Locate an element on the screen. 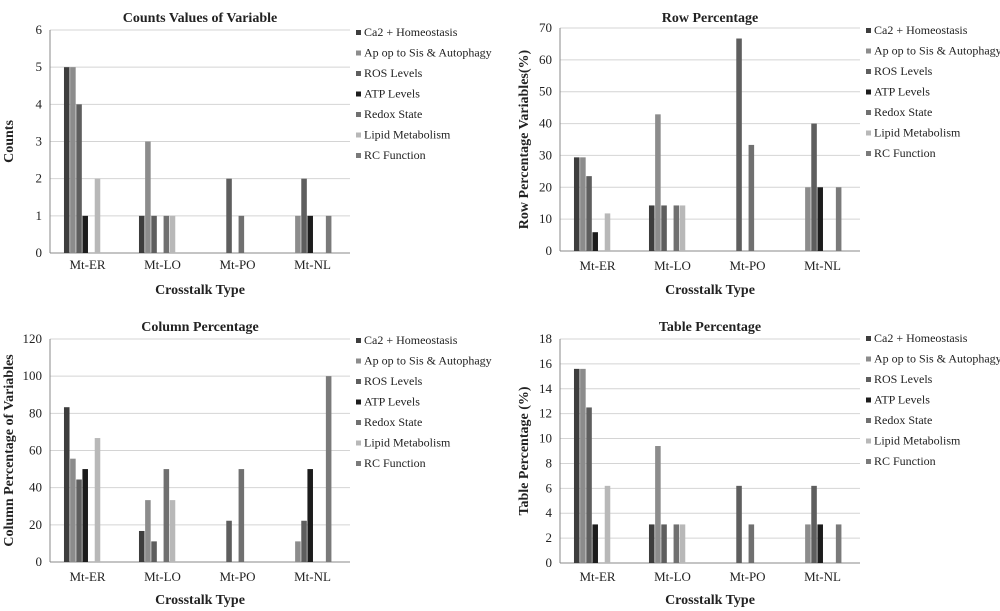  y-tick-label: 18 is located at coordinates (545, 338).